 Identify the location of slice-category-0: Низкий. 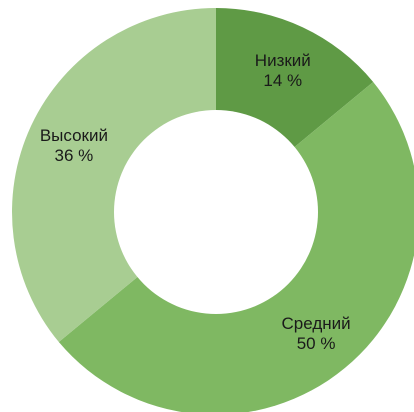
(283, 60).